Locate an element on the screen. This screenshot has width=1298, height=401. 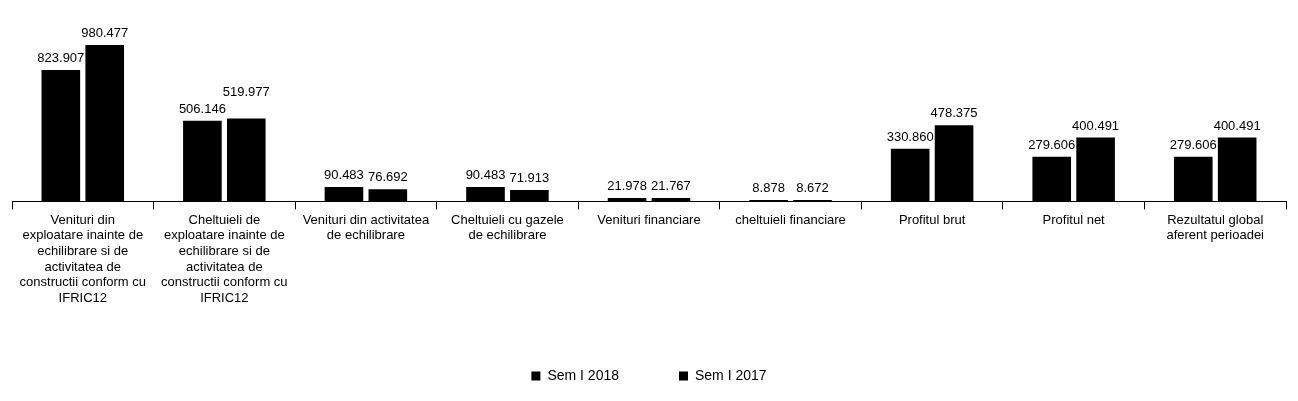
legend-label: Sem I 2017 is located at coordinates (731, 374).